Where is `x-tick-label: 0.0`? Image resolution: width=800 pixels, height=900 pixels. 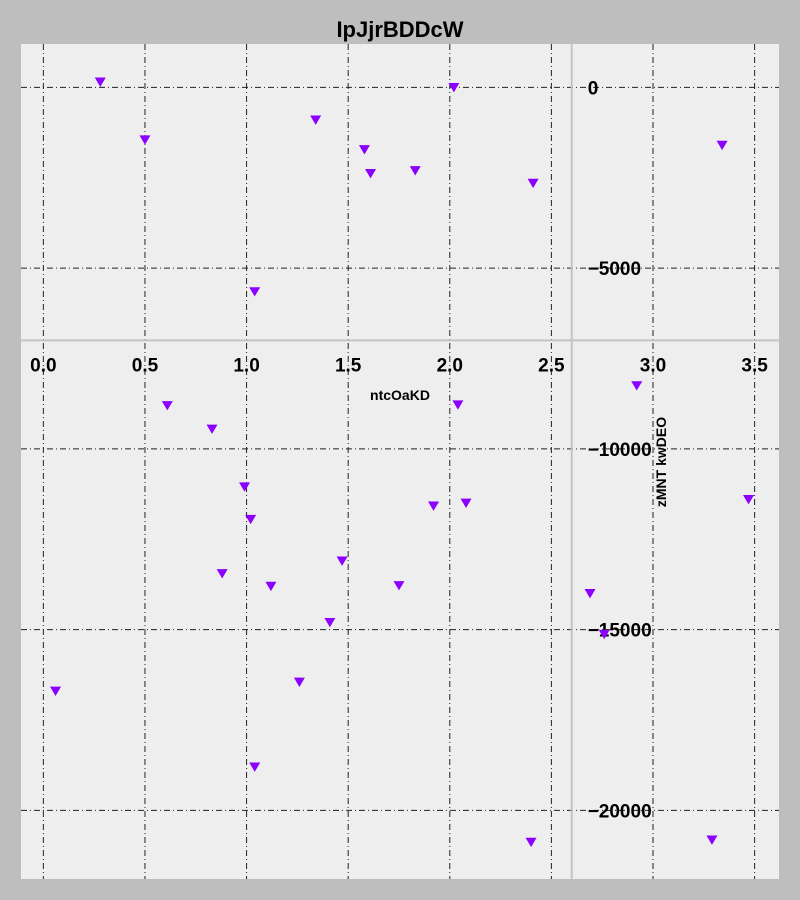
x-tick-label: 0.0 is located at coordinates (43, 365).